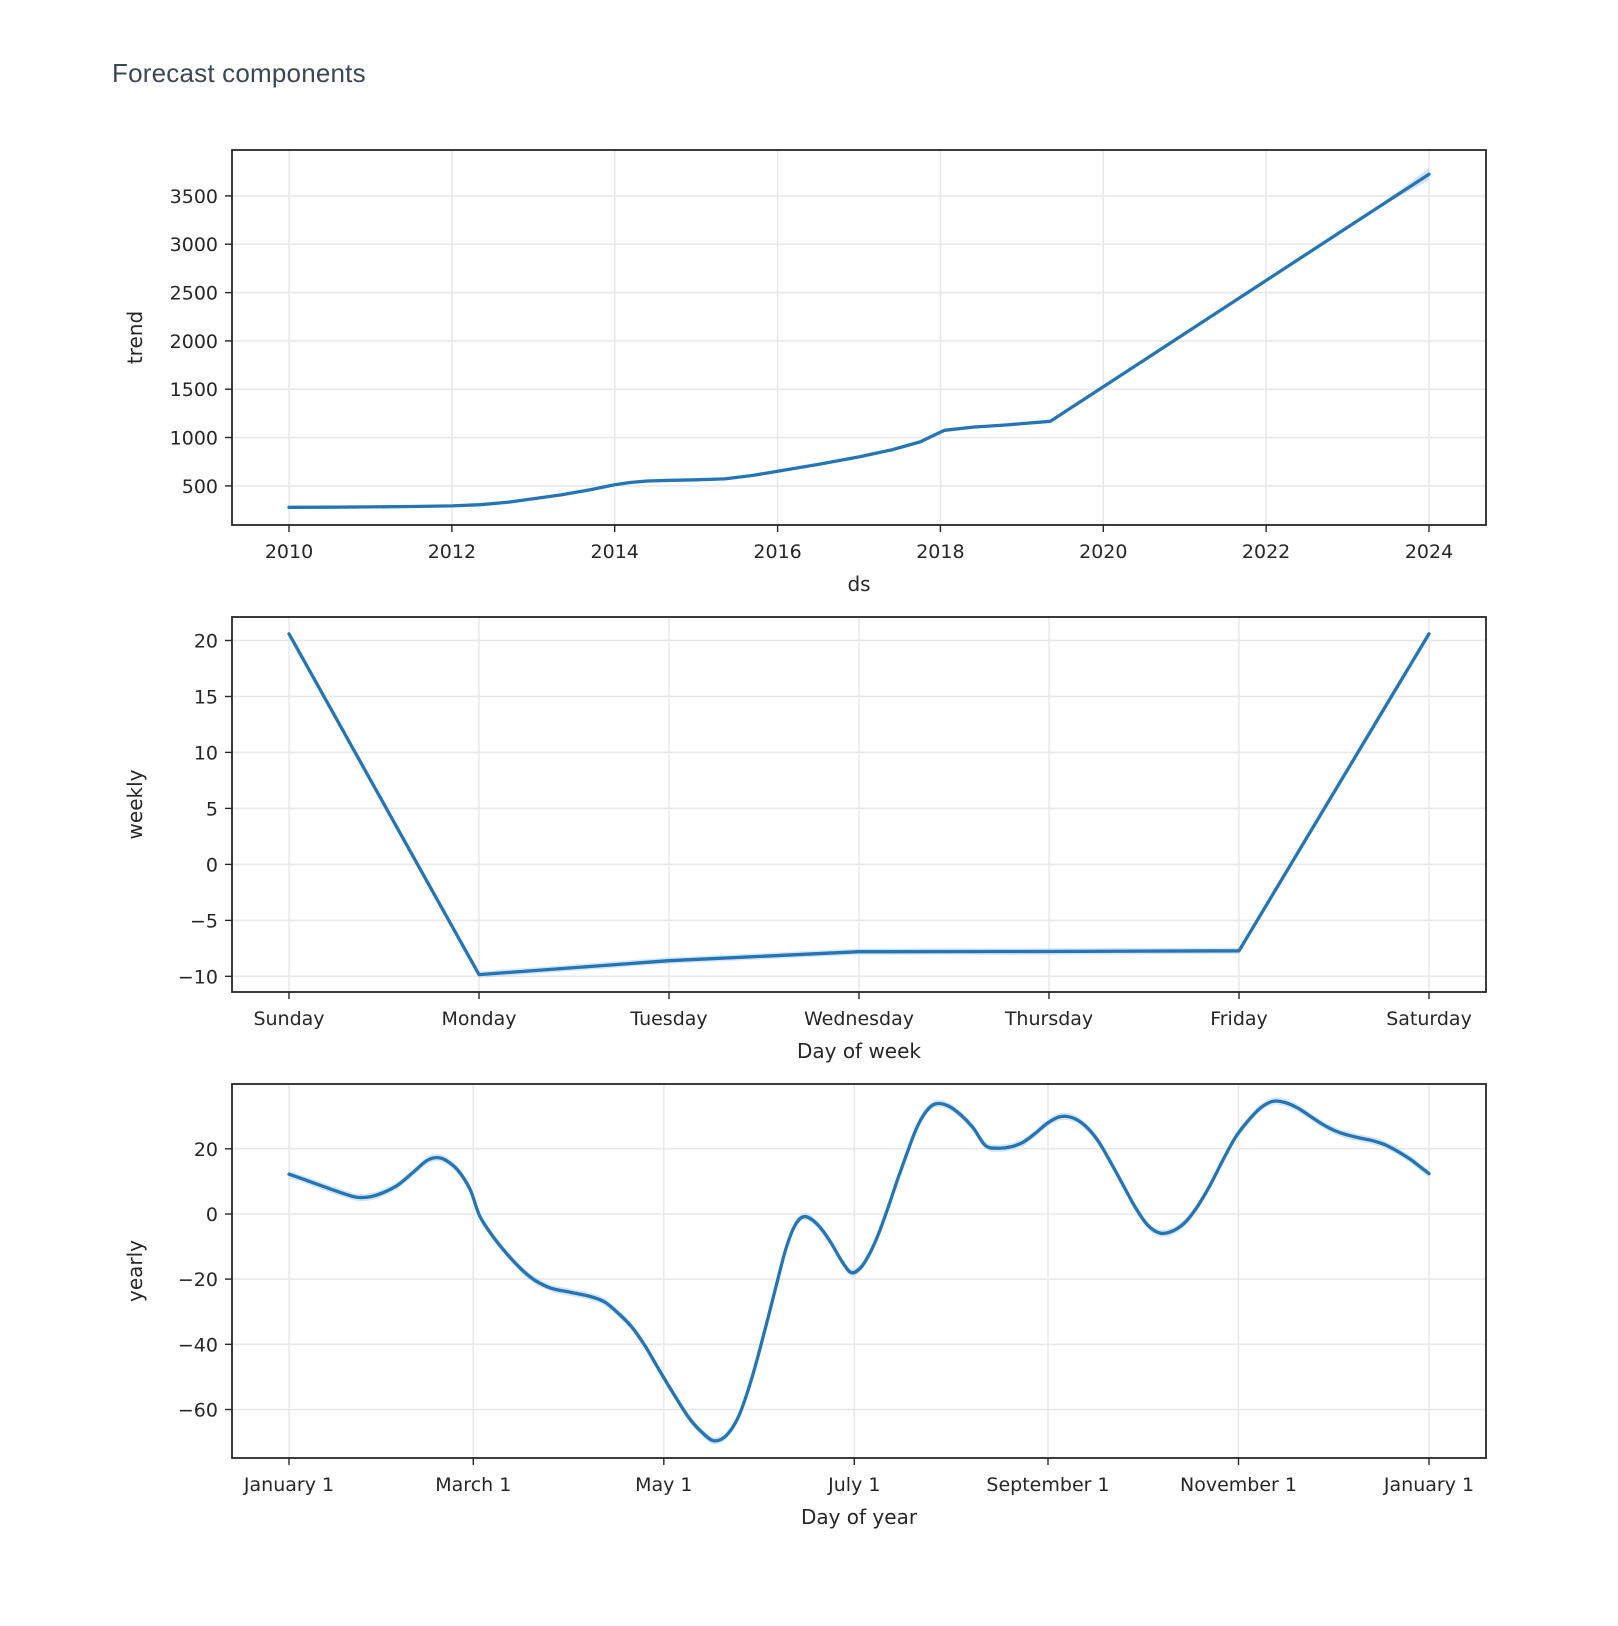 The image size is (1618, 1626). Describe the element at coordinates (288, 1019) in the screenshot. I see `x-tick-label: Sunday` at that location.